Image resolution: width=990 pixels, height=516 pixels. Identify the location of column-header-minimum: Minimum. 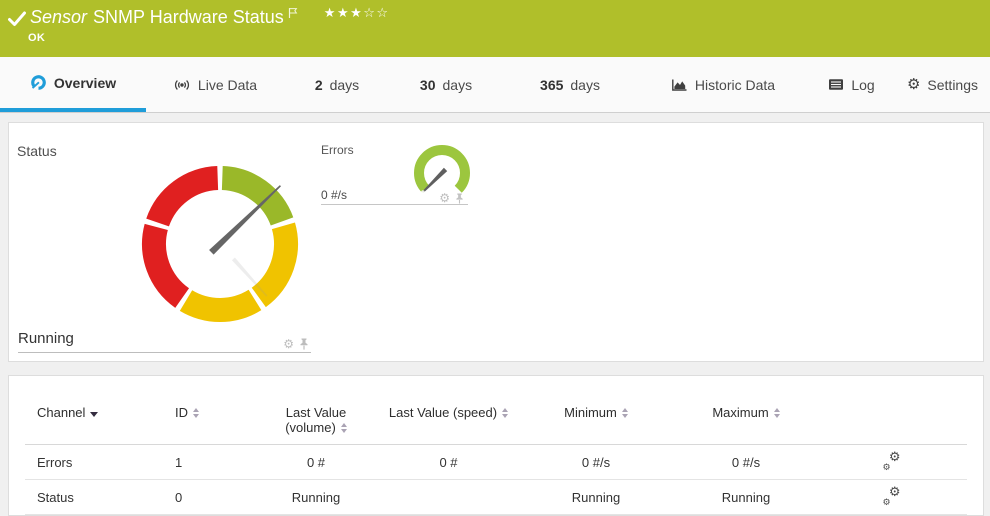
(596, 410).